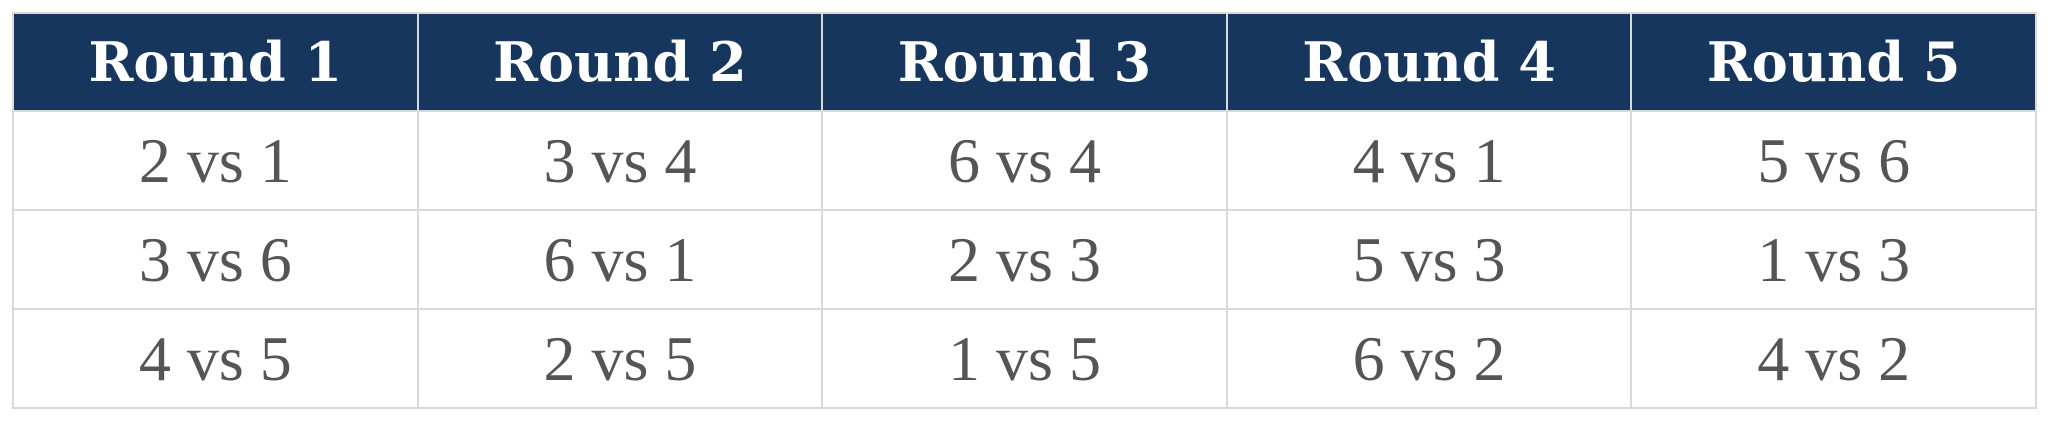 Image resolution: width=2048 pixels, height=422 pixels. I want to click on header-round-5: Round 5, so click(1833, 62).